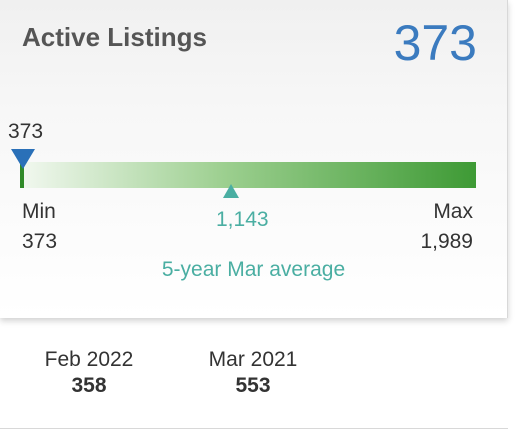  I want to click on history-item: Feb 2022 358, so click(89, 373).